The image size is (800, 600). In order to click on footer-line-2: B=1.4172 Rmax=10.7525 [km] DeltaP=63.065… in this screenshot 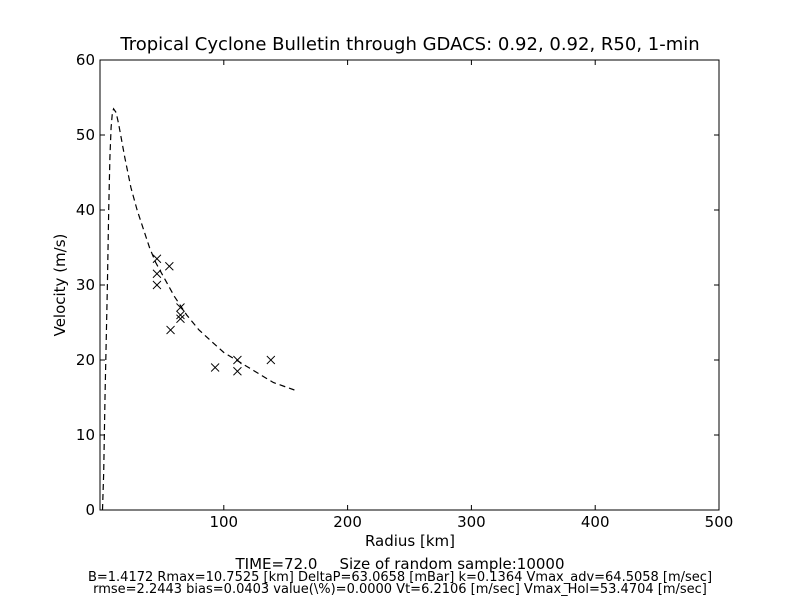, I will do `click(400, 577)`.